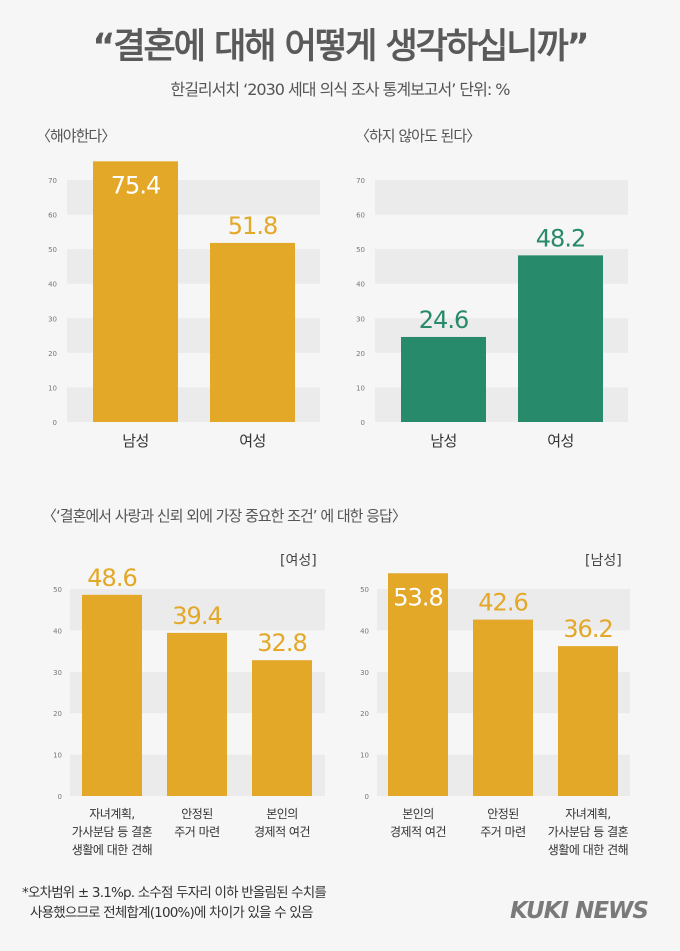  I want to click on footnote-line-2: 사용했으므로 전체합계(100%)에 차이가 있을 수 있음, so click(171, 913).